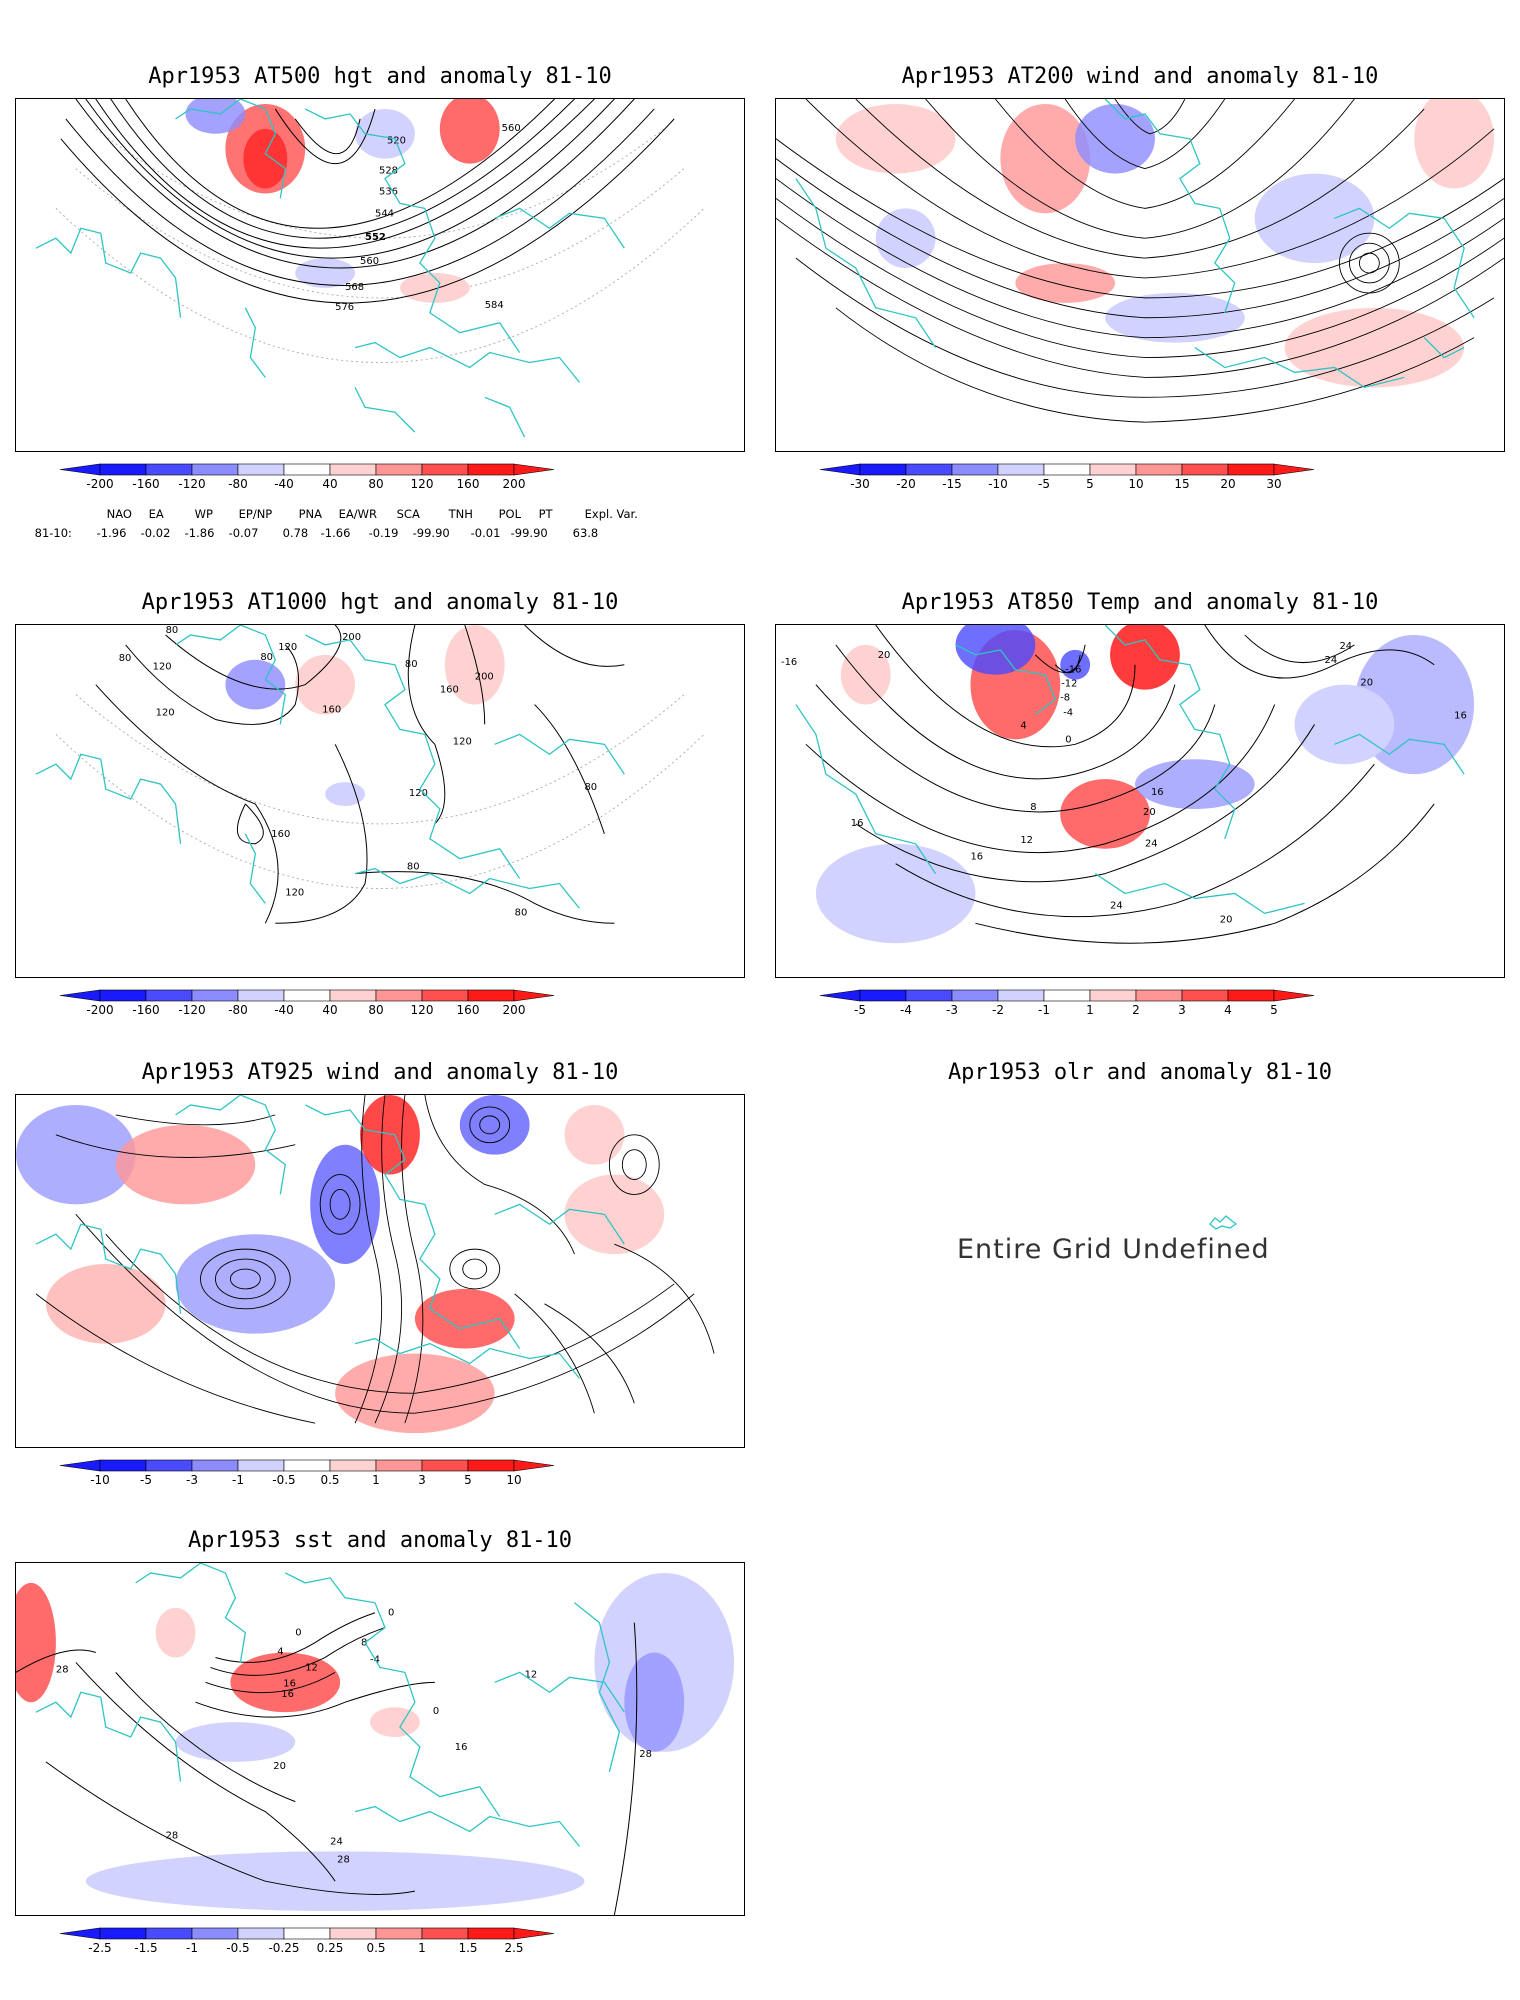 The height and width of the screenshot is (2000, 1520). I want to click on colorbar-tick-label: 10, so click(1135, 484).